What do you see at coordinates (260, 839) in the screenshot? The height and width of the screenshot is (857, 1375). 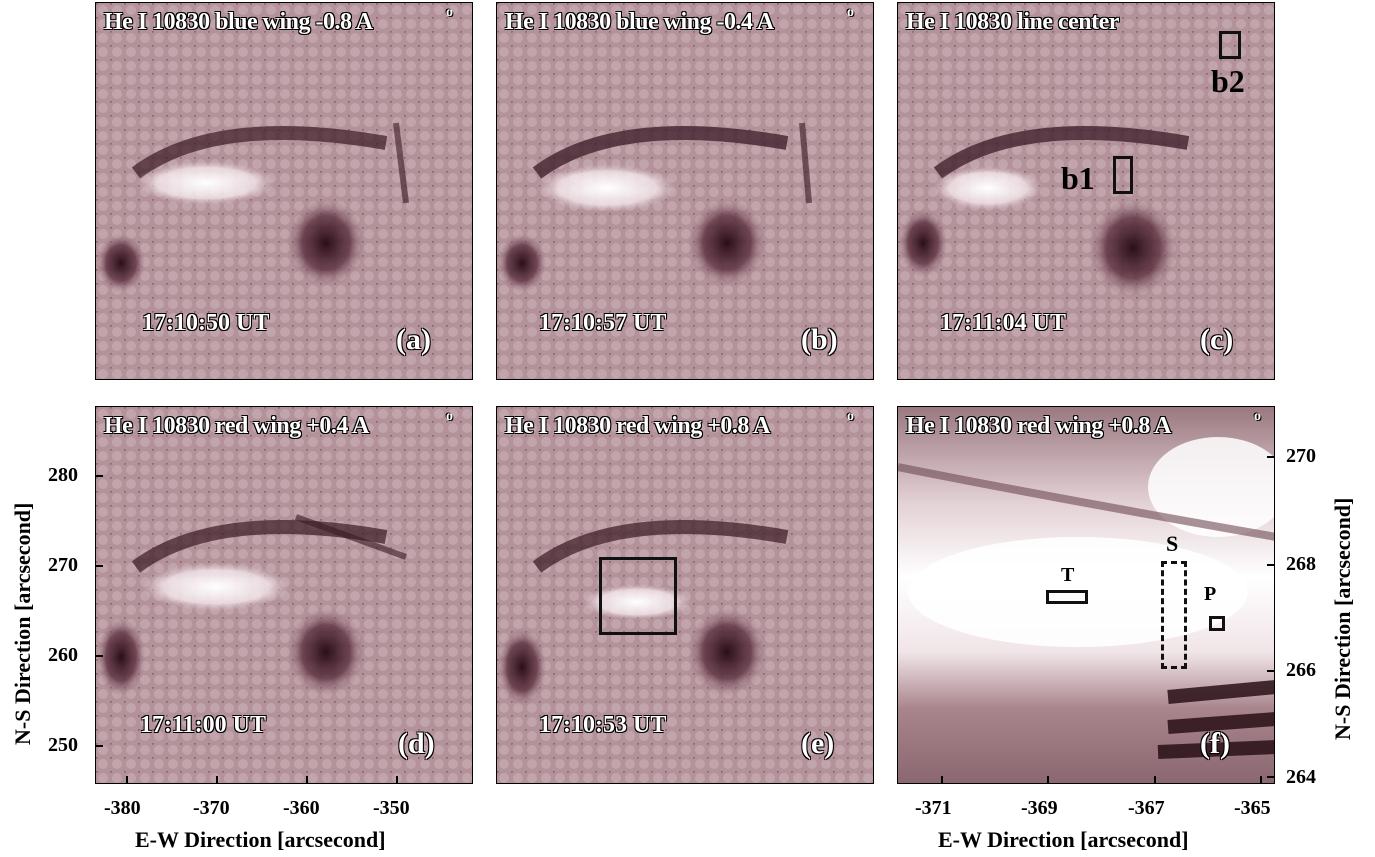 I see `x-axis-label-left: E-W Direction [arcsecond]` at bounding box center [260, 839].